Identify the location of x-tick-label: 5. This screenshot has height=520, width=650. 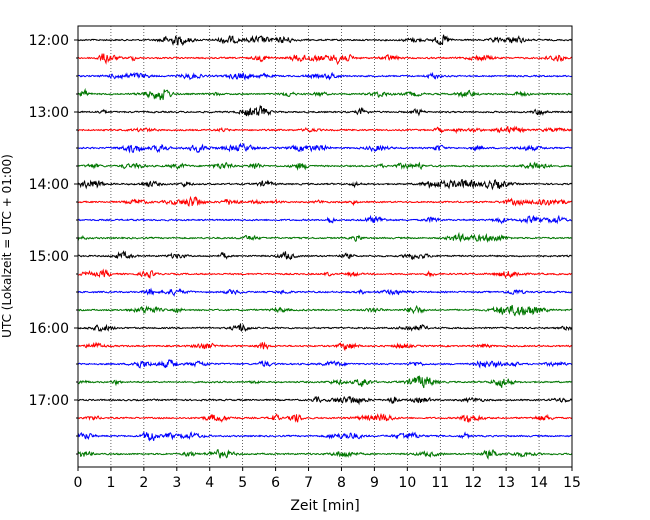
(242, 483).